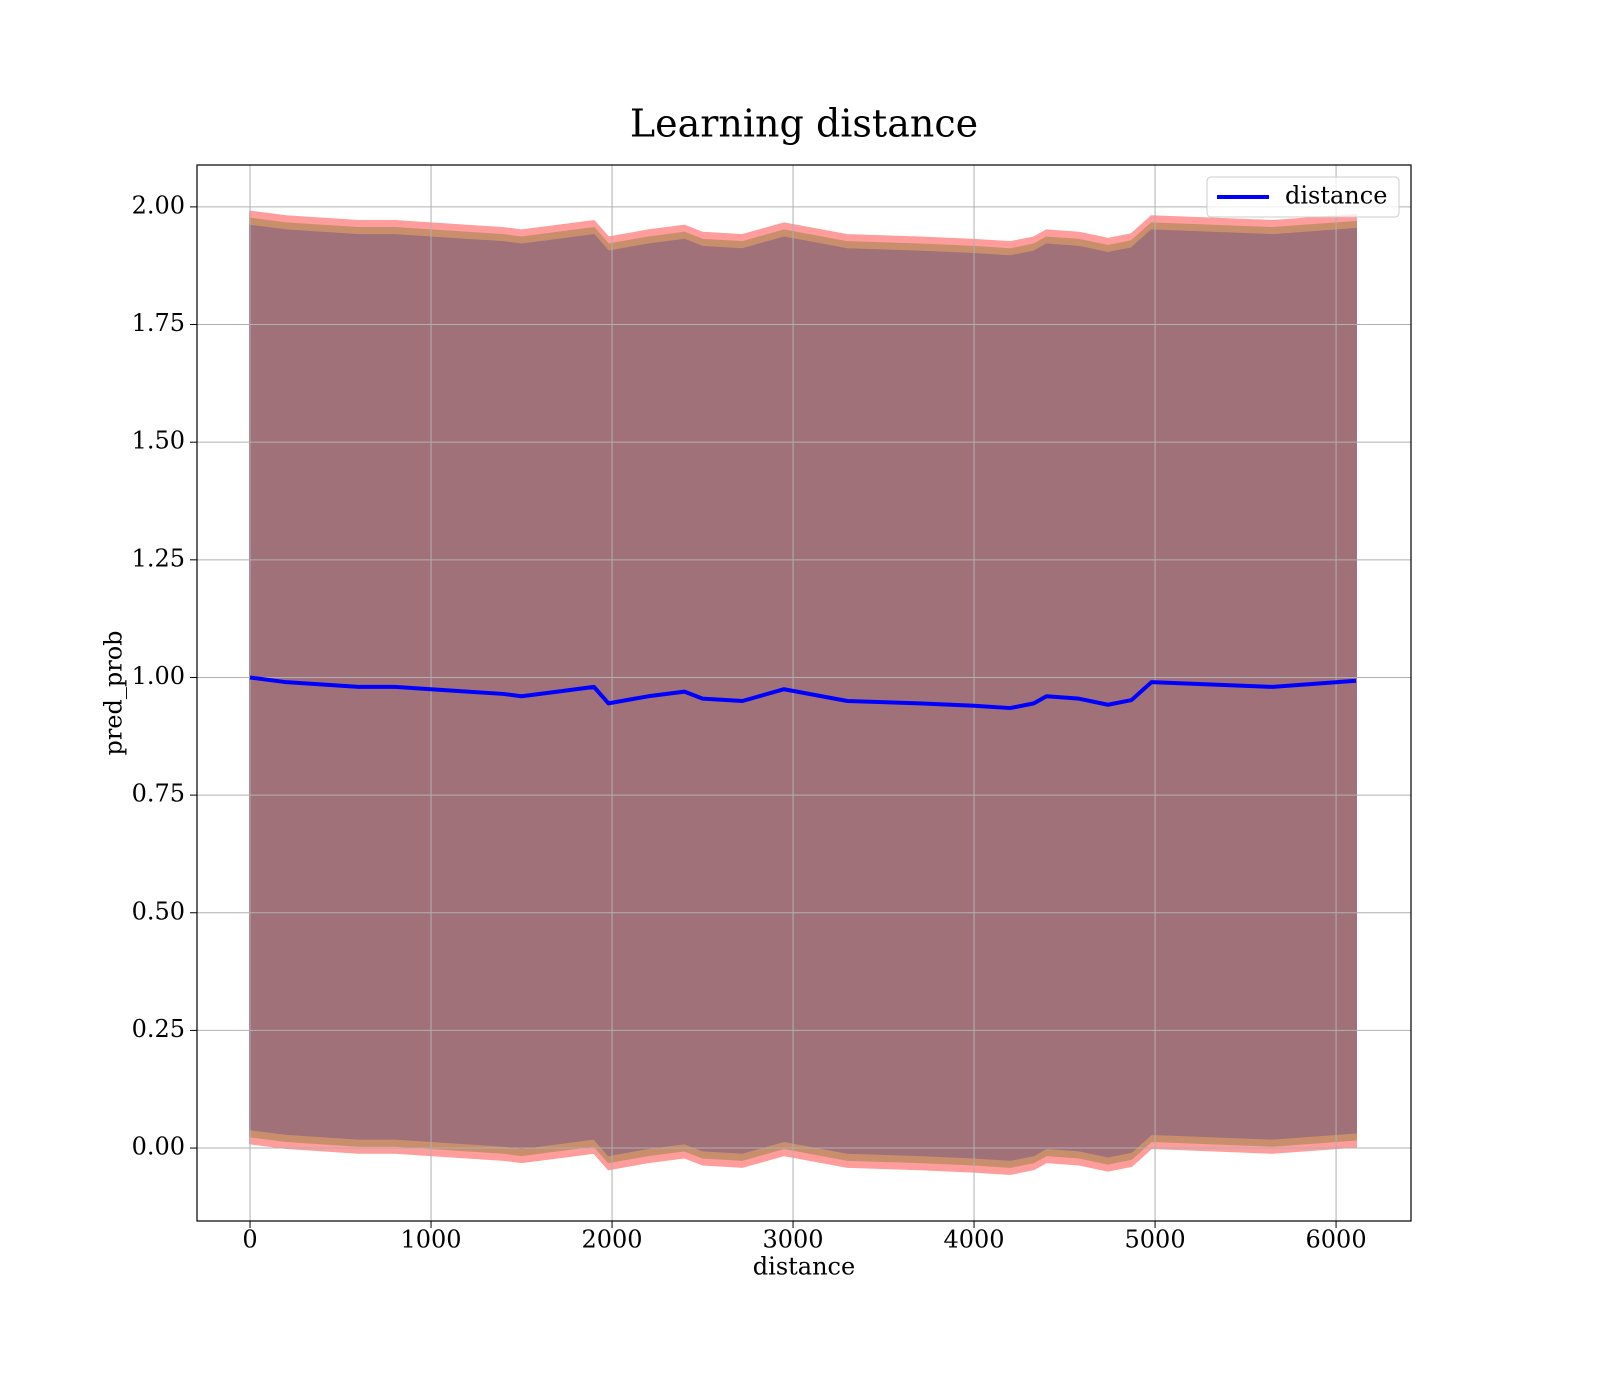 The height and width of the screenshot is (1400, 1600). What do you see at coordinates (249, 1240) in the screenshot?
I see `x-tick-label: 0` at bounding box center [249, 1240].